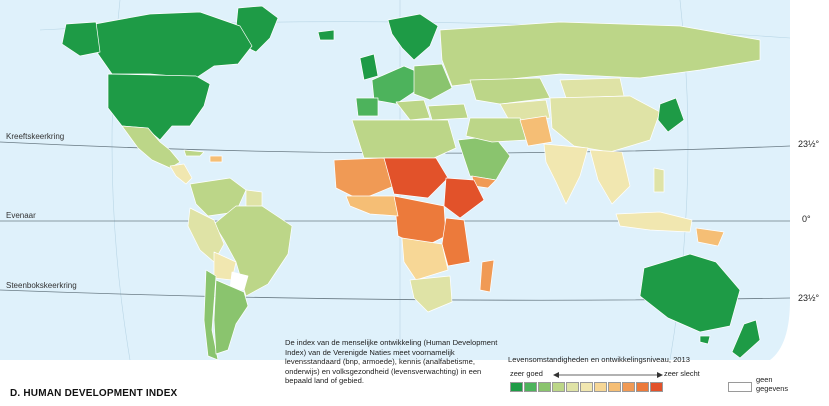  Describe the element at coordinates (809, 144) in the screenshot. I see `north-degree-label: 23½°` at that location.